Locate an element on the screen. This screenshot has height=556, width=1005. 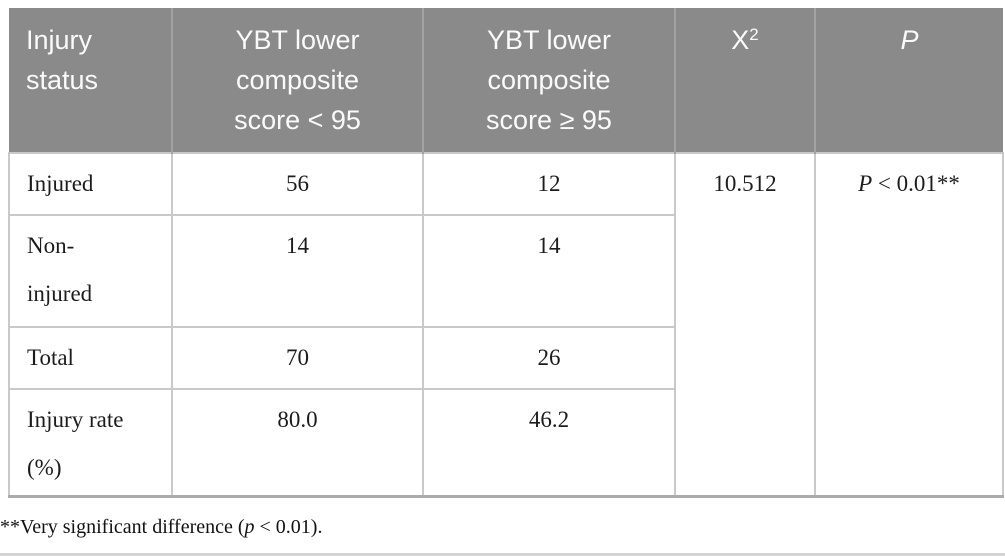
cell-total-lt95: 70 is located at coordinates (297, 358).